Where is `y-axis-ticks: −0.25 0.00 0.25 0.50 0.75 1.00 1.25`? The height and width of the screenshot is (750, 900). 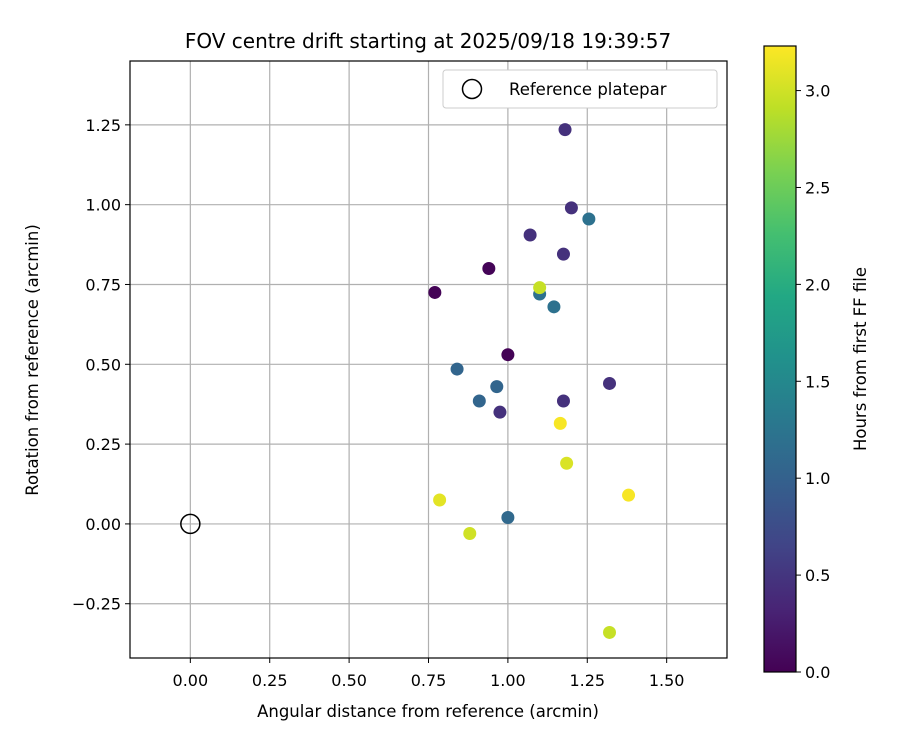 y-axis-ticks: −0.25 0.00 0.25 0.50 0.75 1.00 1.25 is located at coordinates (101, 365).